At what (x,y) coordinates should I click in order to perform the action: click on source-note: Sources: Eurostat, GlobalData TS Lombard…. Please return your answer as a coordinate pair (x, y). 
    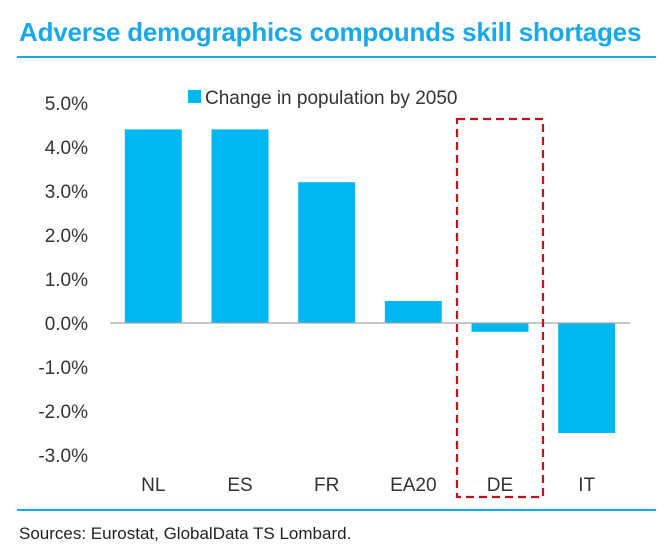
    Looking at the image, I should click on (185, 533).